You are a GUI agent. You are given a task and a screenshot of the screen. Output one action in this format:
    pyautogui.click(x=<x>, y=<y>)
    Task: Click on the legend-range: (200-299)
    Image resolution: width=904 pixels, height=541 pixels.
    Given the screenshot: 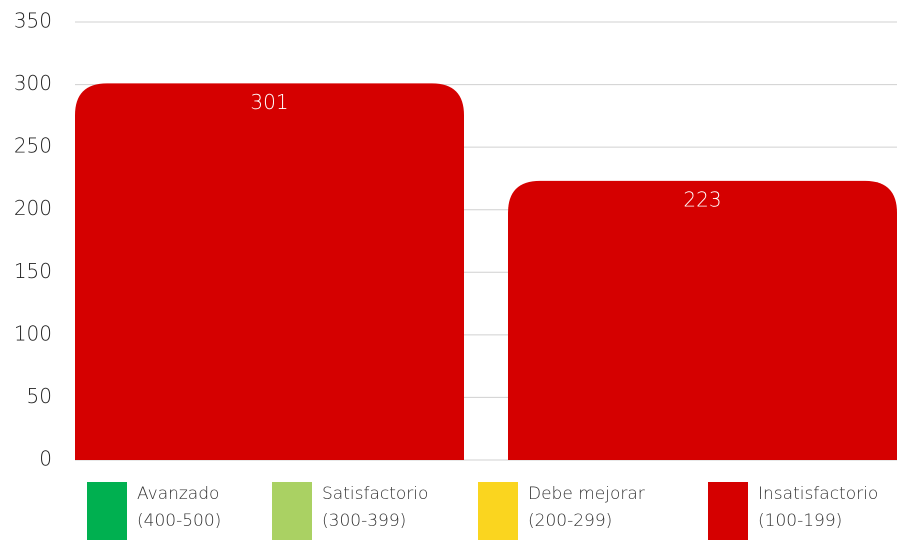 What is the action you would take?
    pyautogui.click(x=570, y=521)
    